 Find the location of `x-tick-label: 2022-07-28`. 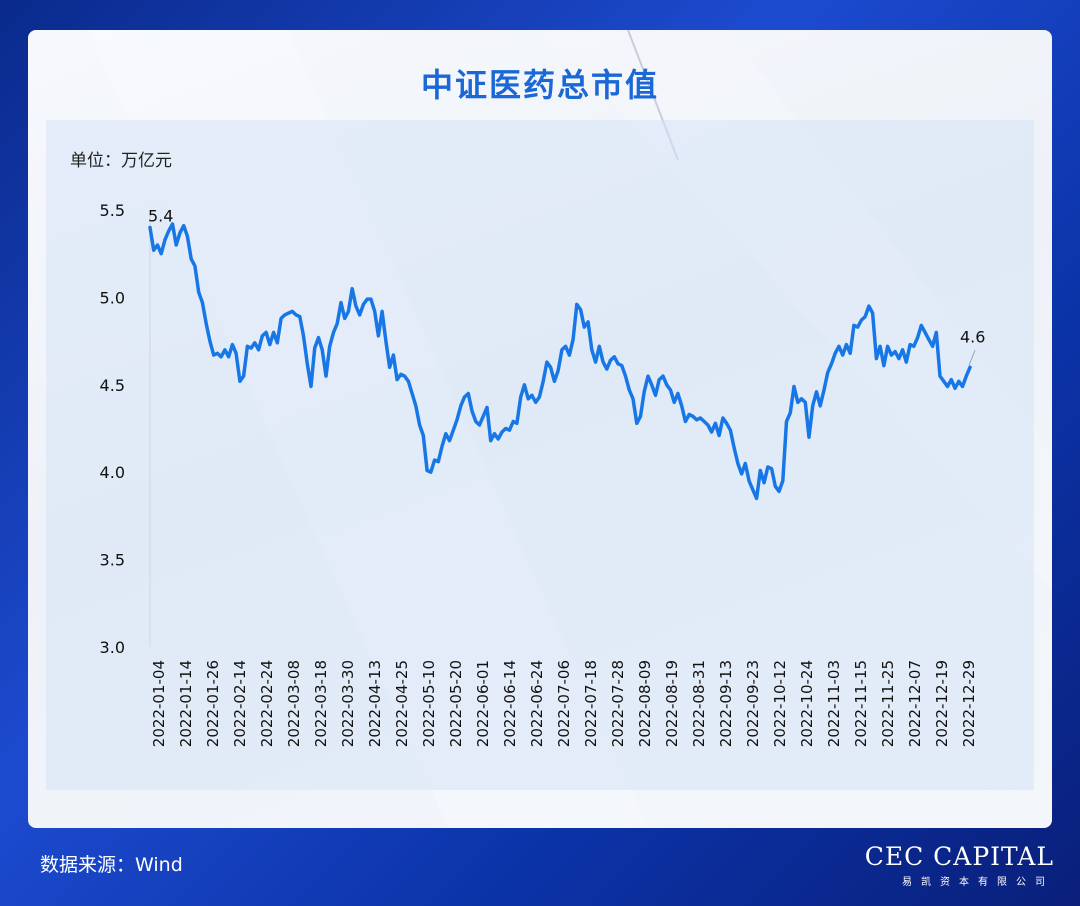

x-tick-label: 2022-07-28 is located at coordinates (618, 703).